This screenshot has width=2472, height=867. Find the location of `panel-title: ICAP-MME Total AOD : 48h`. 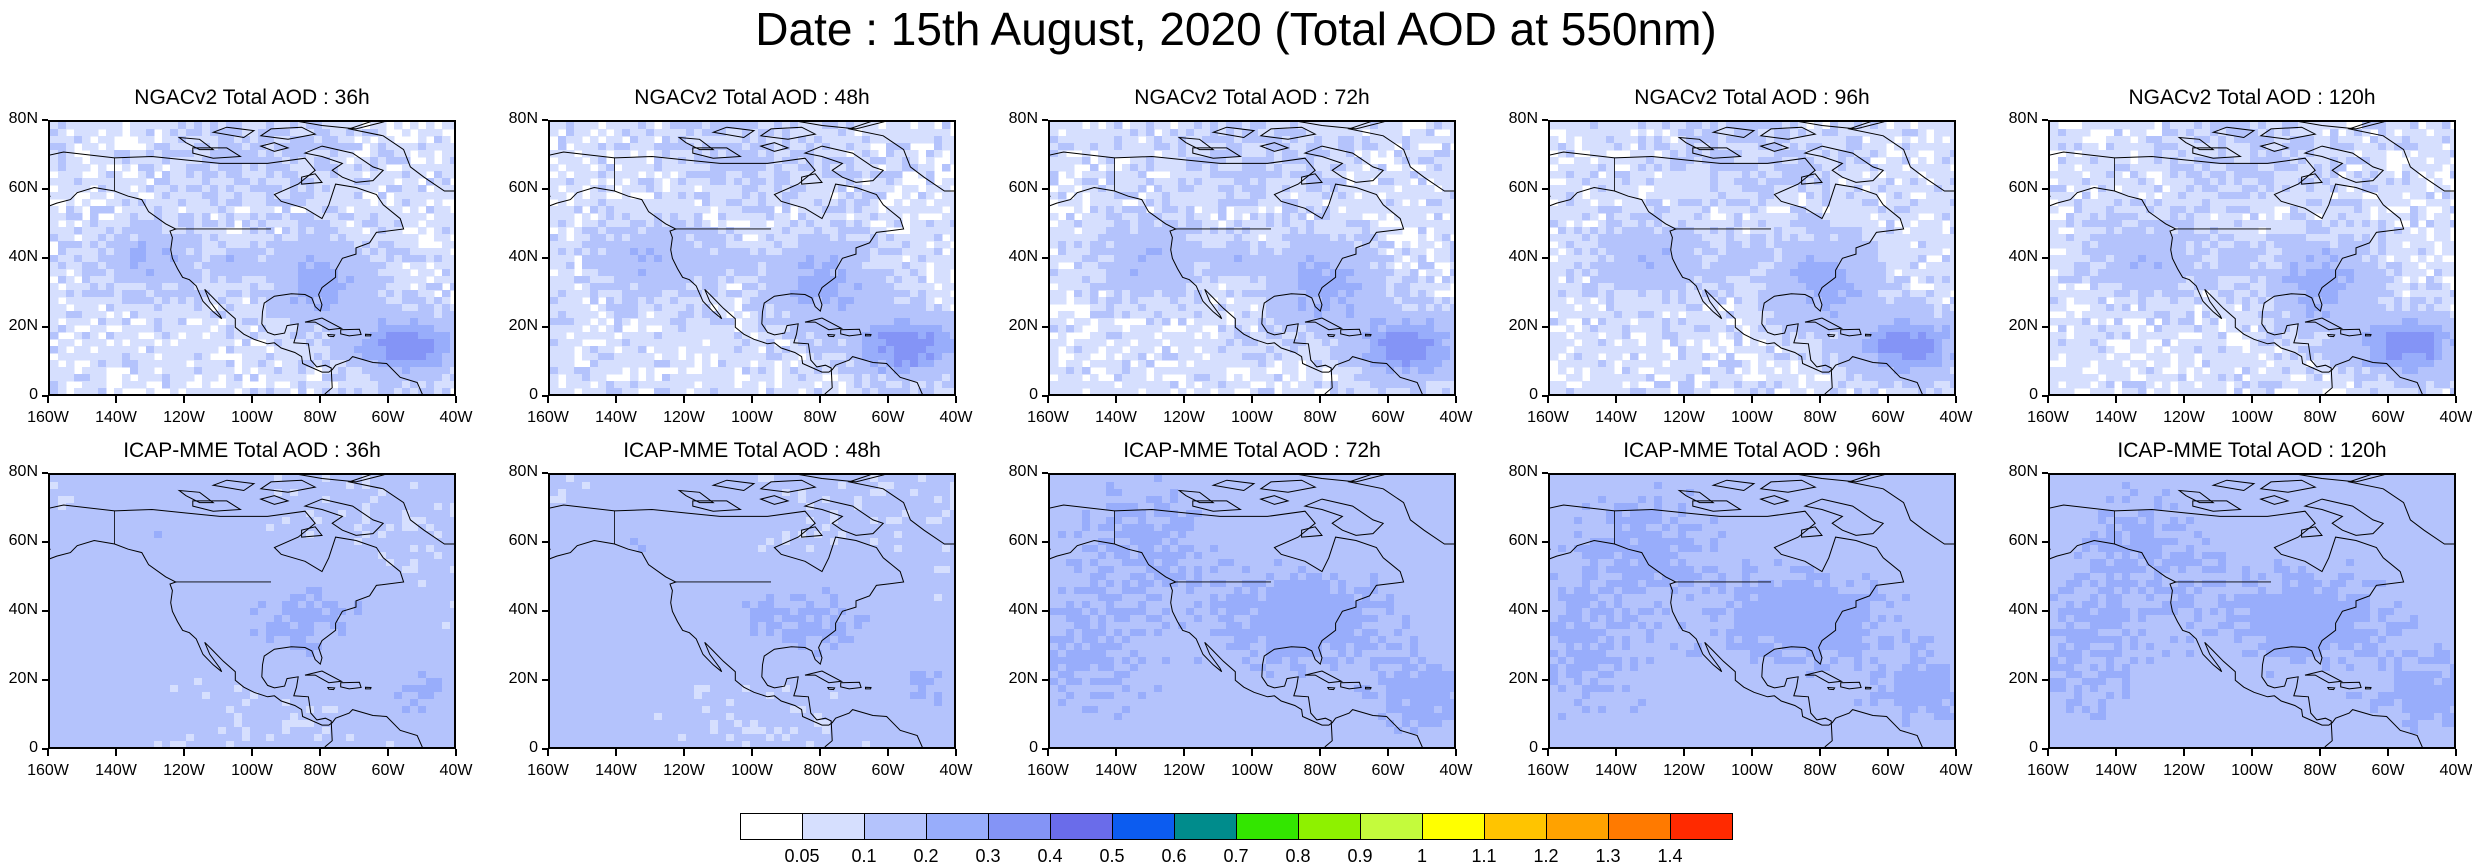

panel-title: ICAP-MME Total AOD : 48h is located at coordinates (752, 451).